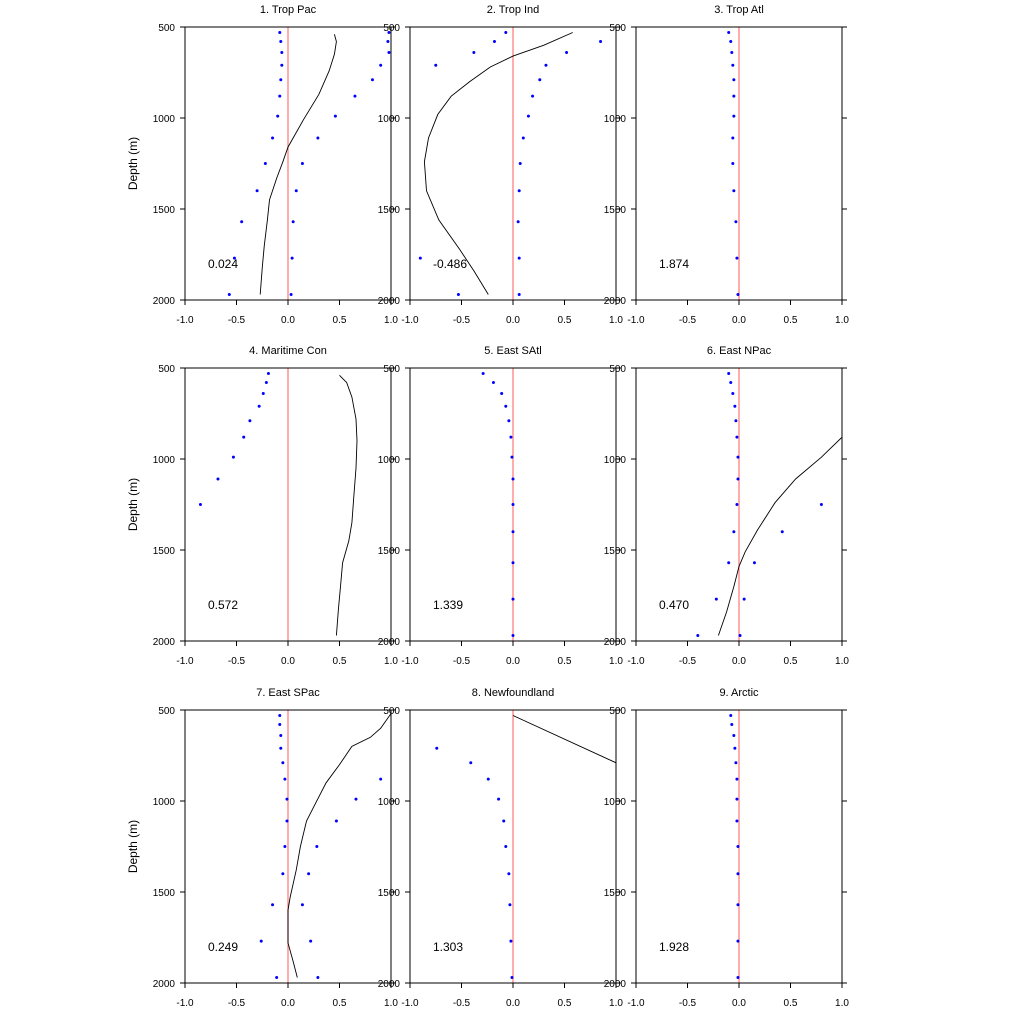 The image size is (1024, 1024). What do you see at coordinates (513, 693) in the screenshot?
I see `panel-title: 8. Newfoundland` at bounding box center [513, 693].